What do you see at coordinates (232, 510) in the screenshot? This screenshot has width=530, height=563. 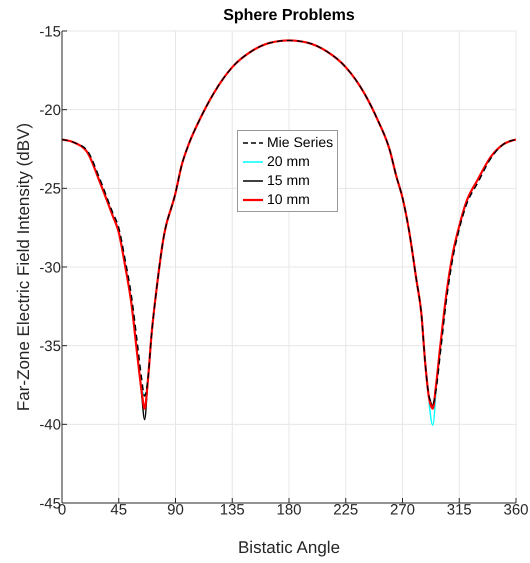 I see `x-tick-label: 135` at bounding box center [232, 510].